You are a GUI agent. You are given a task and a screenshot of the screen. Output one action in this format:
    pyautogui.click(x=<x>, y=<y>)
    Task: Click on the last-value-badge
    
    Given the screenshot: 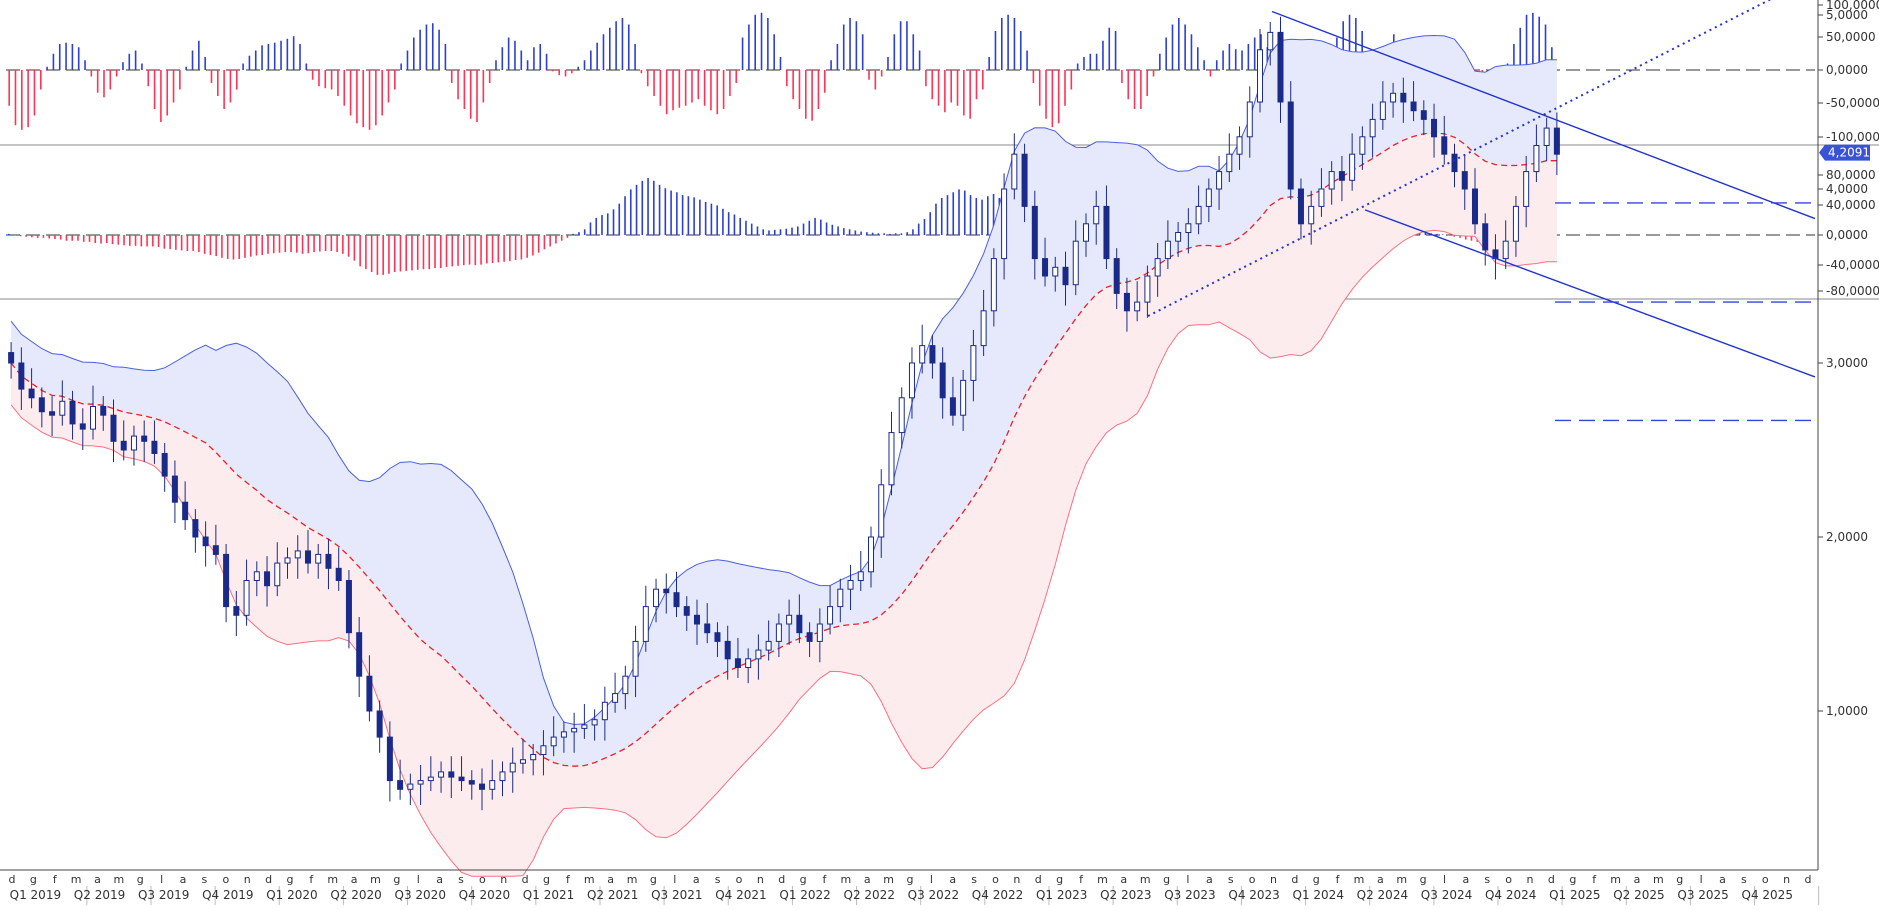 What is the action you would take?
    pyautogui.click(x=1844, y=152)
    